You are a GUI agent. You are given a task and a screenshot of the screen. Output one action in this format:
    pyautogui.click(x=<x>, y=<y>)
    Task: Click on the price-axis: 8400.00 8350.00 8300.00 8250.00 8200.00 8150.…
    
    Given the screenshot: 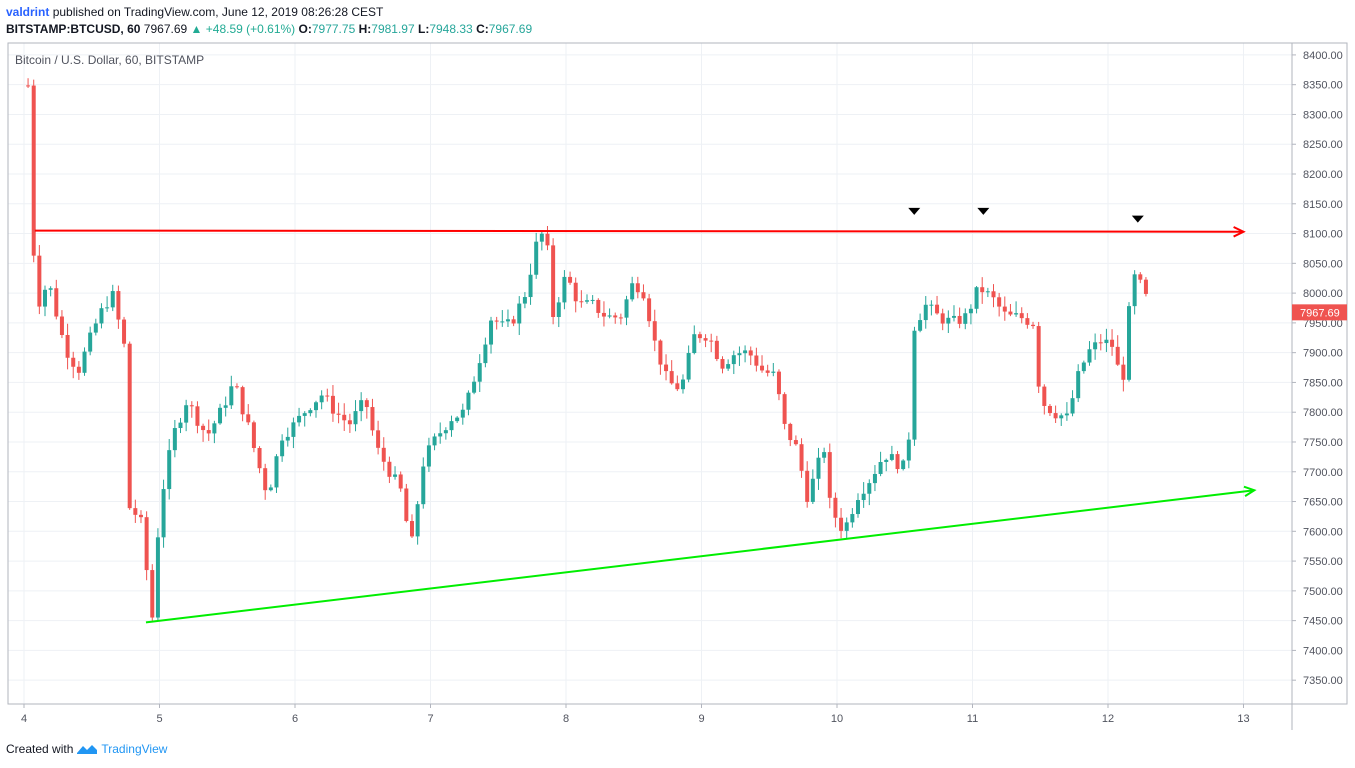 What is the action you would take?
    pyautogui.click(x=1317, y=368)
    